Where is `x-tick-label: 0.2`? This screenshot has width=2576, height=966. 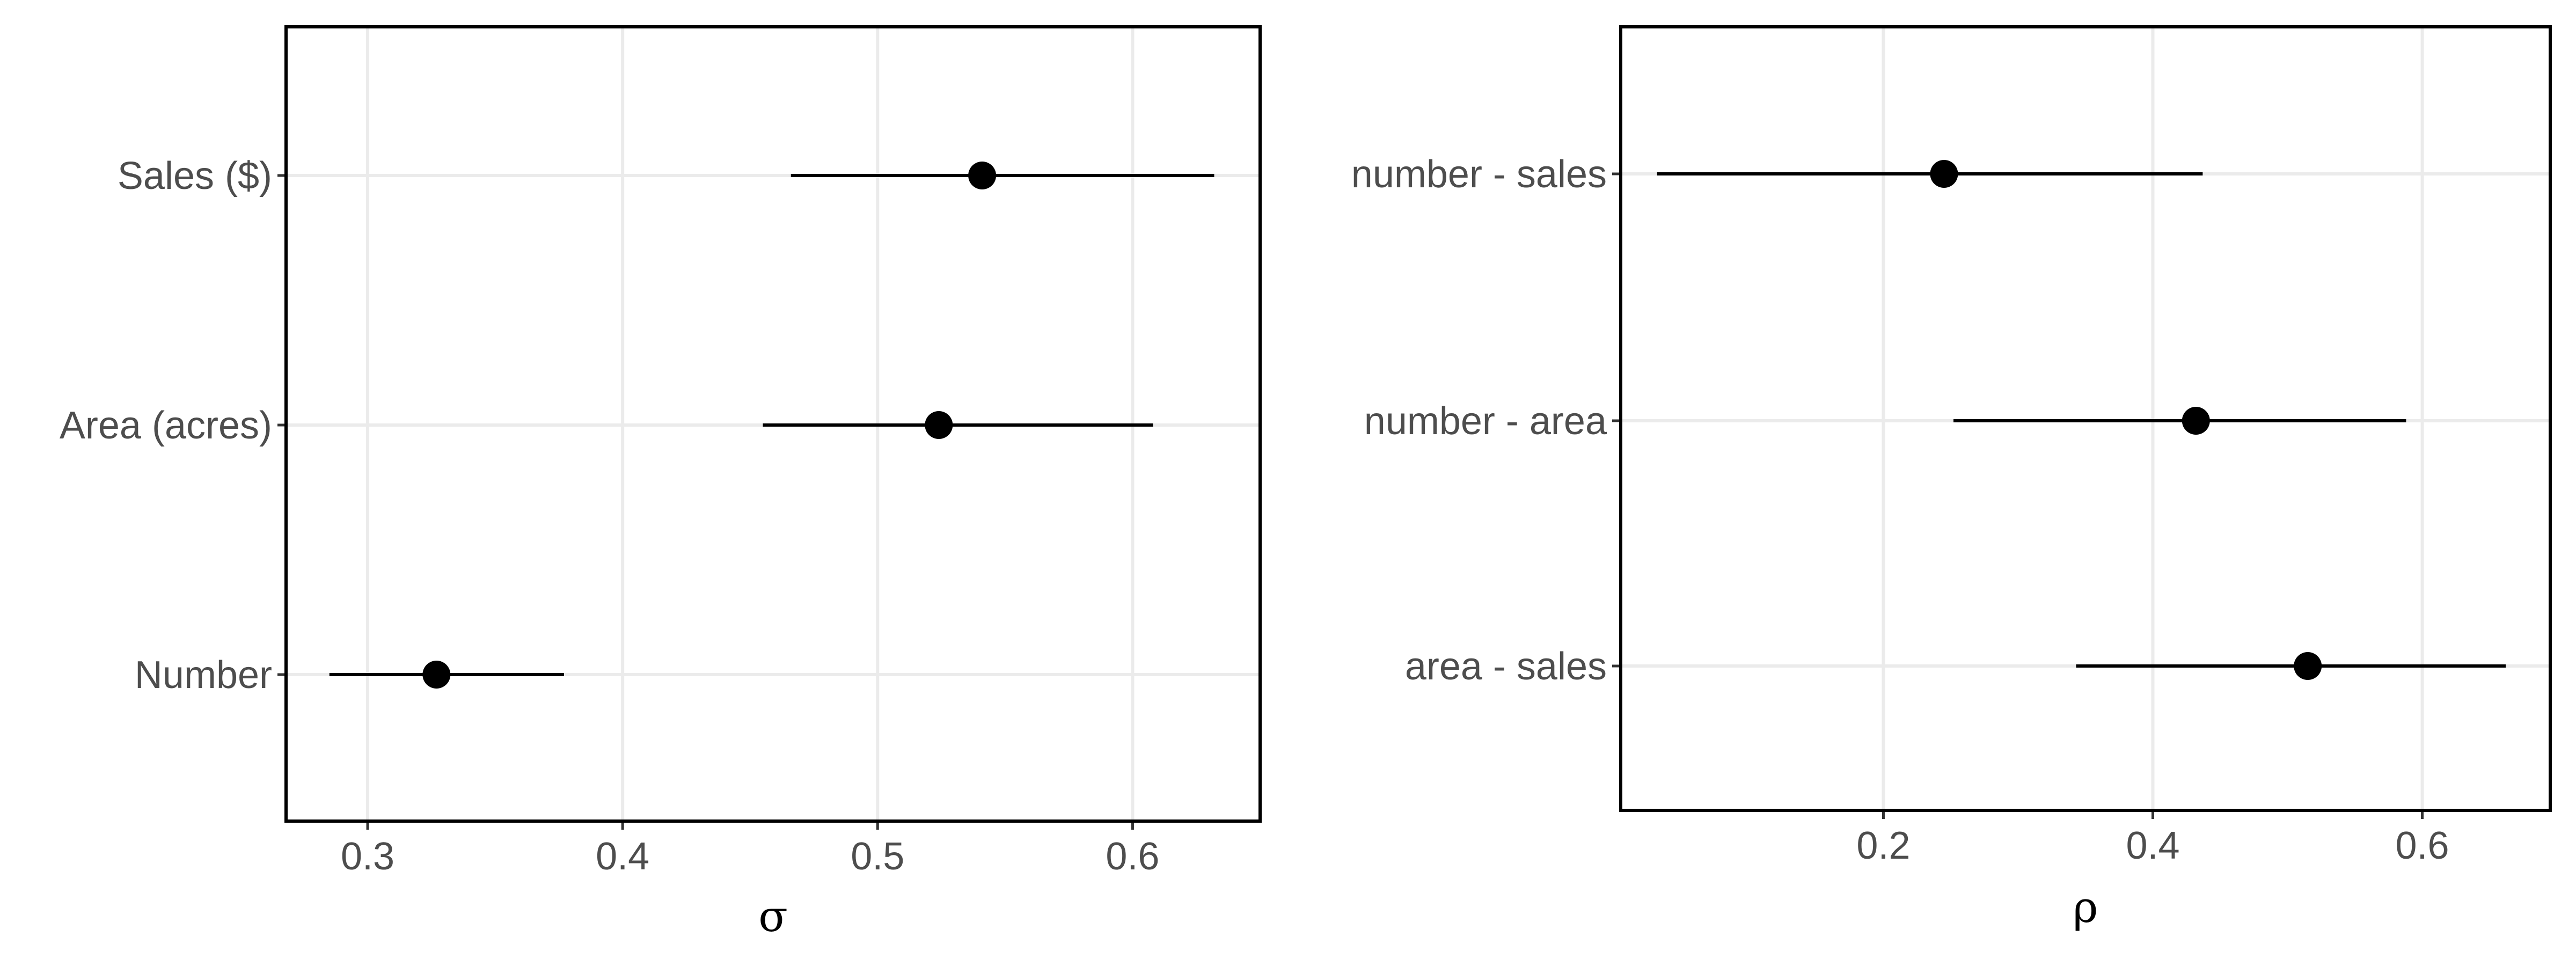 x-tick-label: 0.2 is located at coordinates (1883, 845).